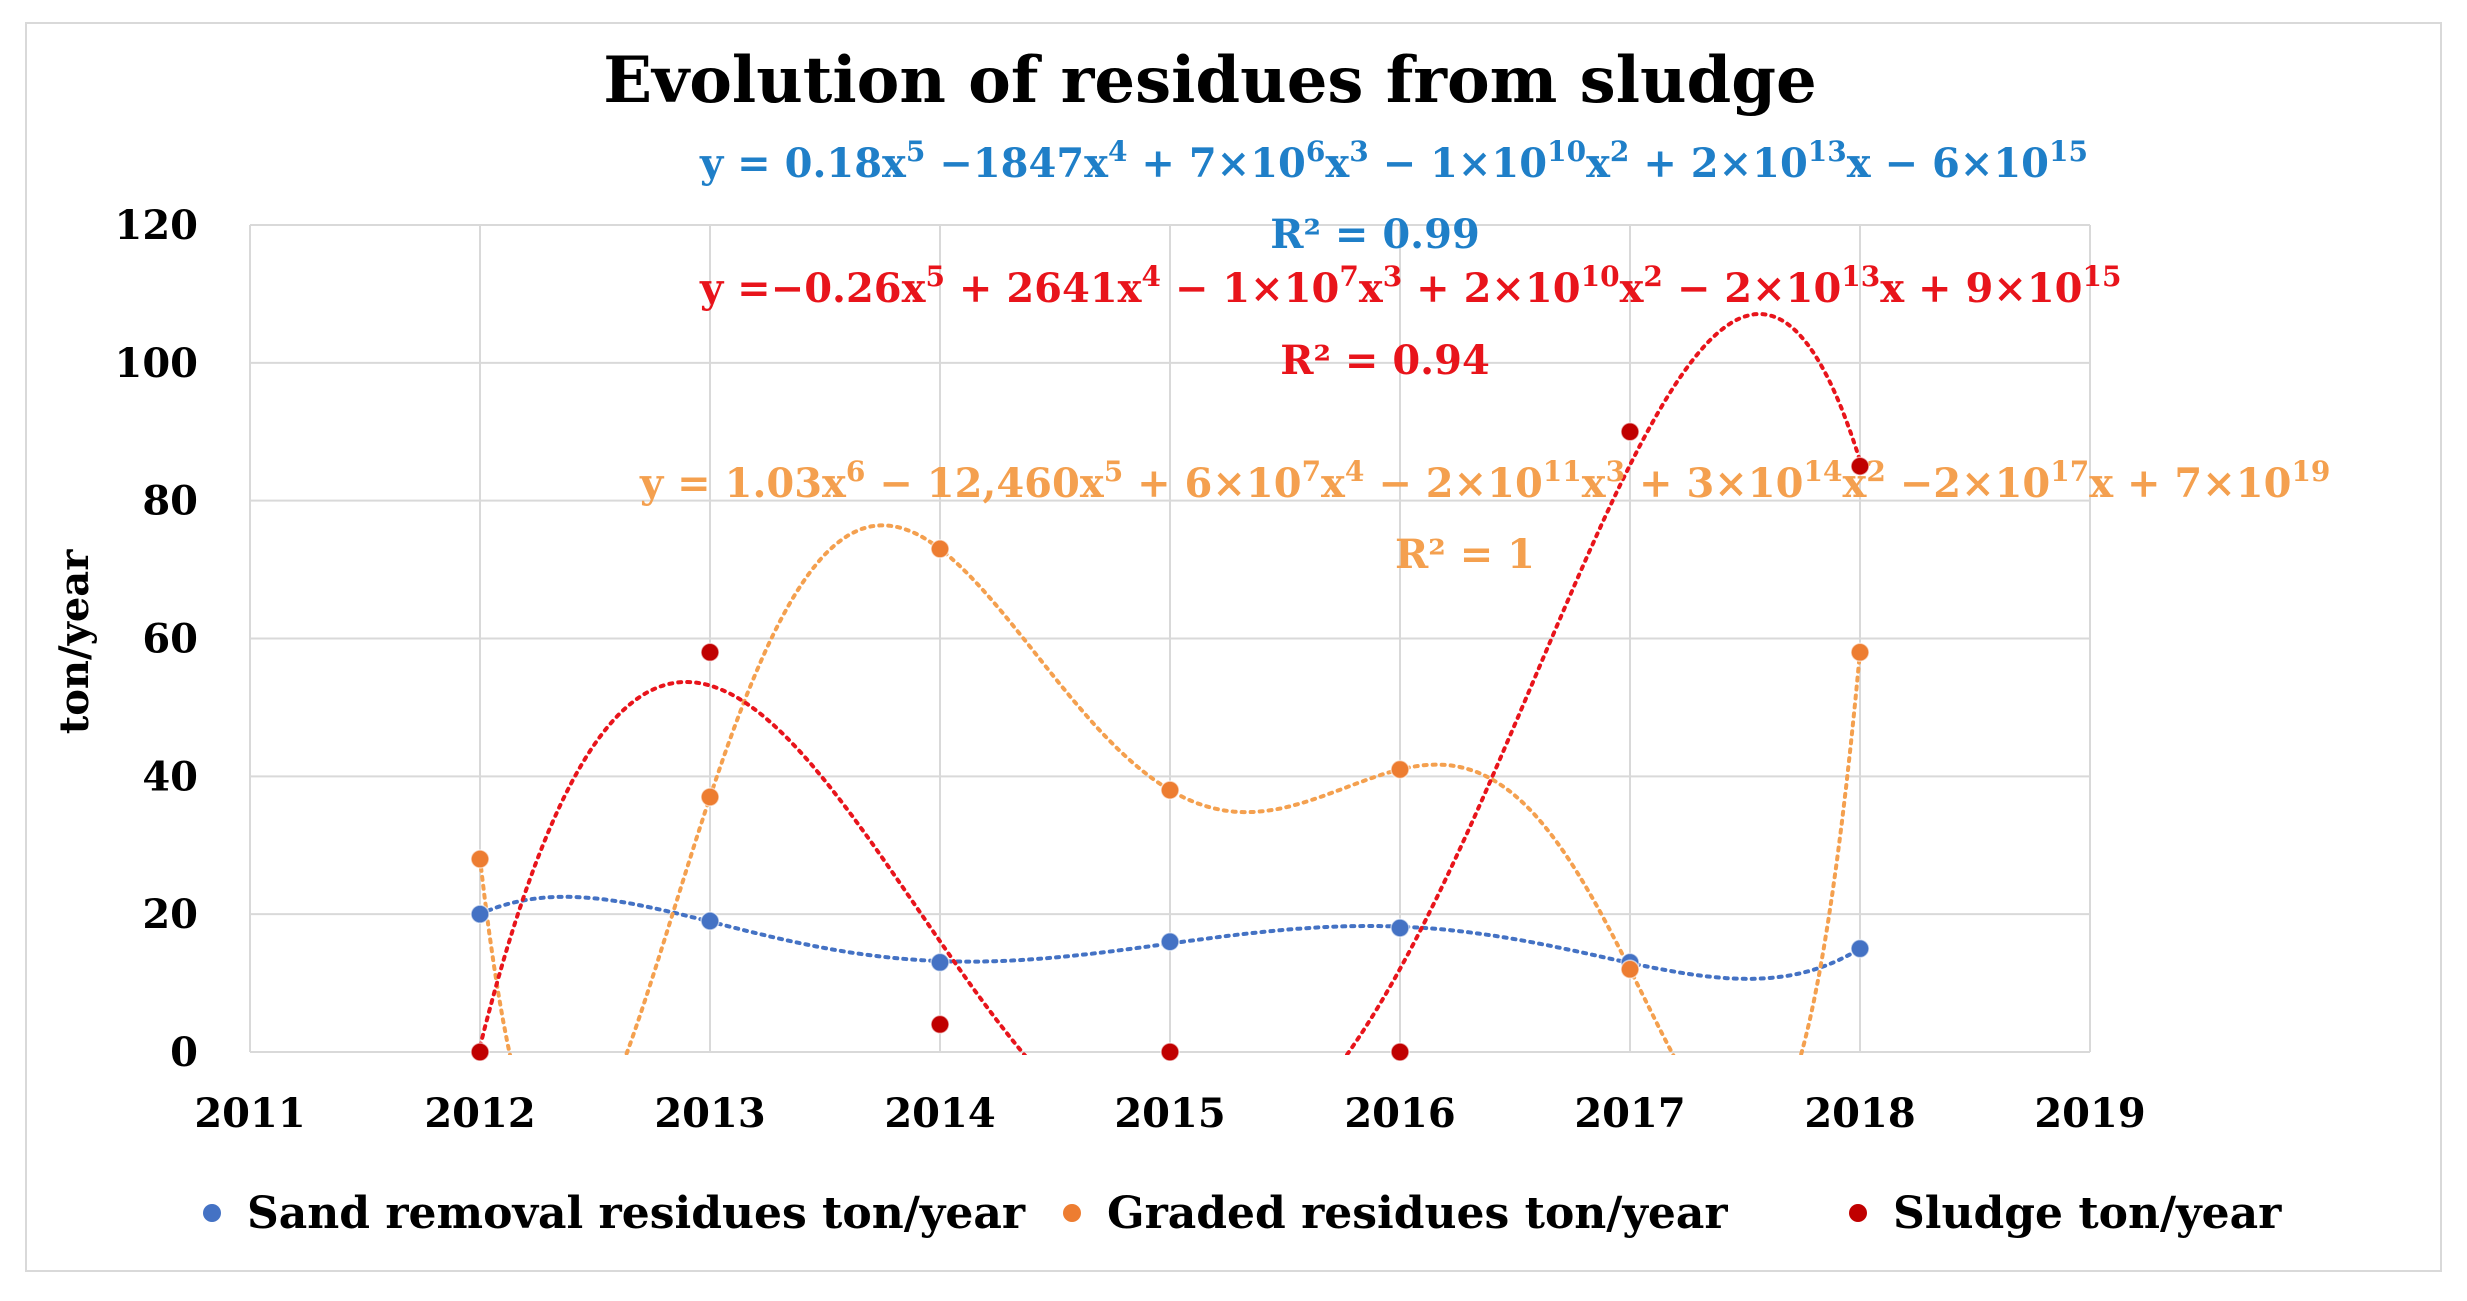 The image size is (2467, 1301). What do you see at coordinates (74, 641) in the screenshot?
I see `y-axis-label: ton/year` at bounding box center [74, 641].